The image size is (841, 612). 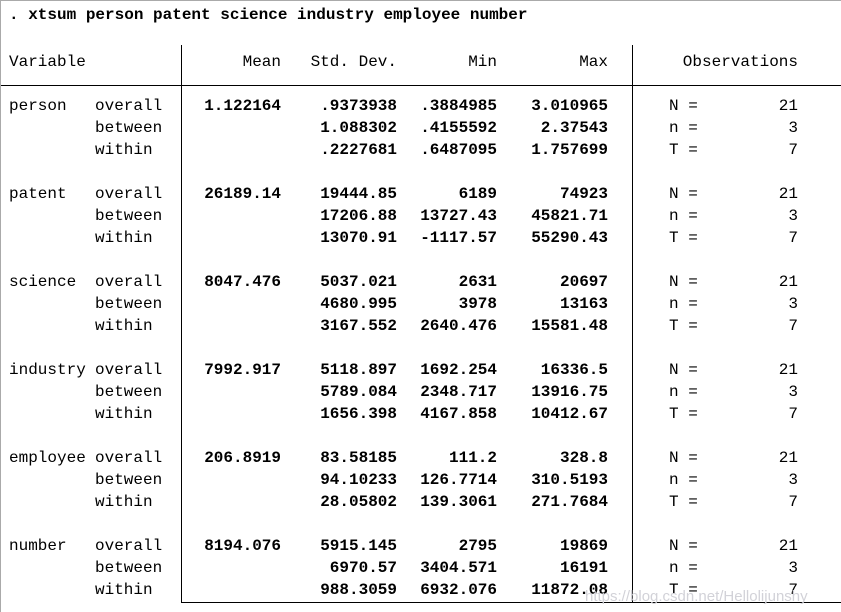 What do you see at coordinates (358, 370) in the screenshot?
I see `cell-std-dev: 5118.897` at bounding box center [358, 370].